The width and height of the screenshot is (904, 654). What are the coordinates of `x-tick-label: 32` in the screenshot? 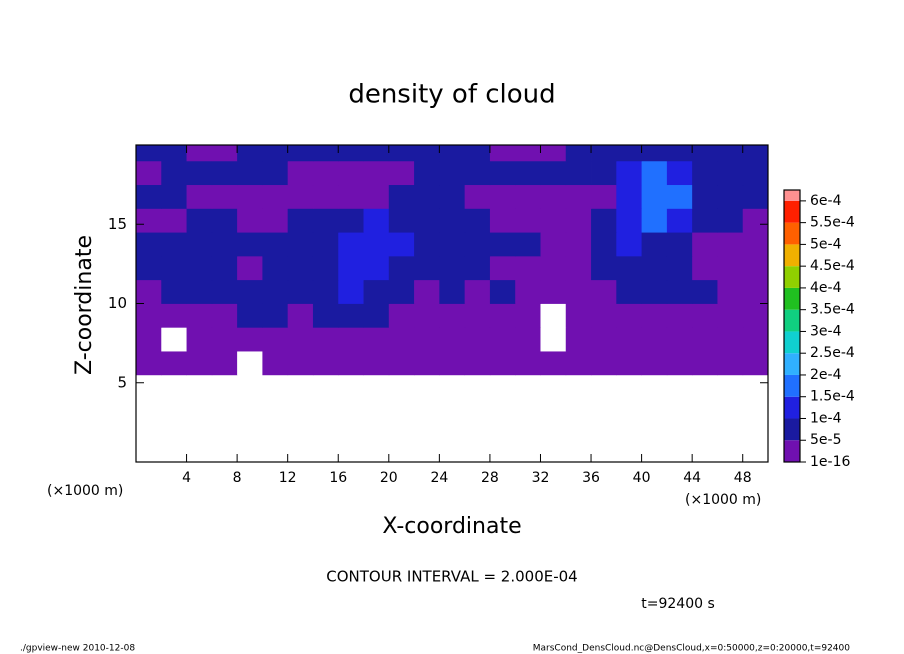 It's located at (541, 478).